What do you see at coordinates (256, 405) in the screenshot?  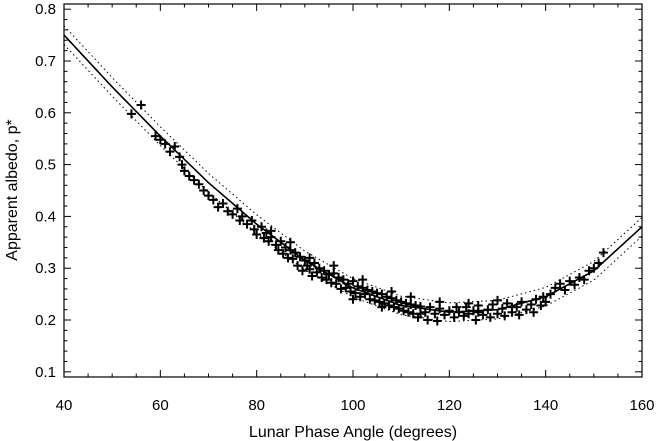 I see `x-tick-label: 80` at bounding box center [256, 405].